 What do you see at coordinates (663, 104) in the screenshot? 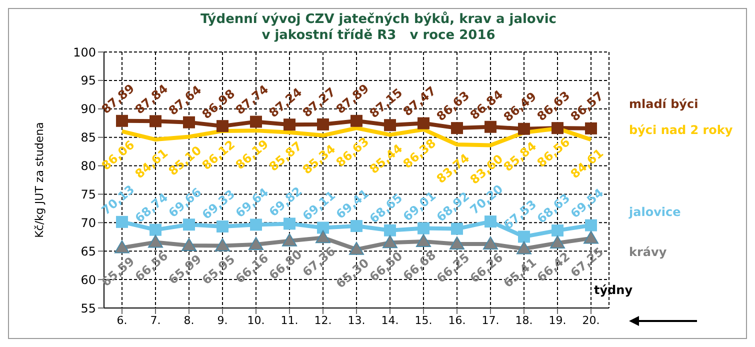
I see `text: mladí býci` at bounding box center [663, 104].